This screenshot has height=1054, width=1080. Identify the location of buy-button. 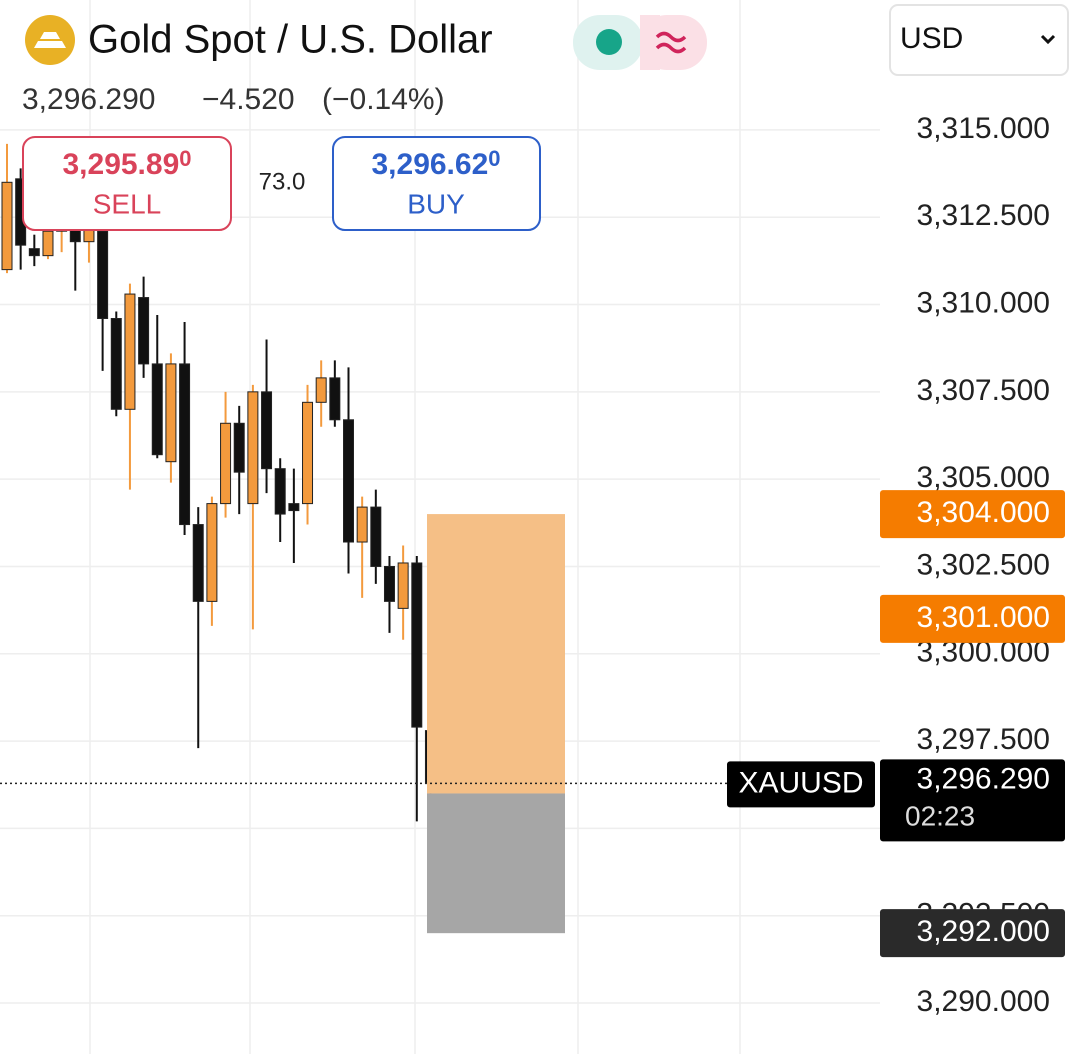
(436, 183).